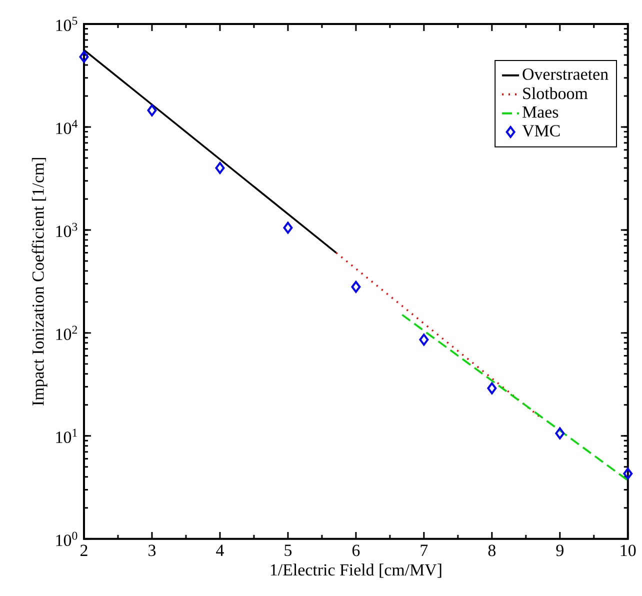  What do you see at coordinates (67, 539) in the screenshot?
I see `y-tick-label: 10$^{0}$` at bounding box center [67, 539].